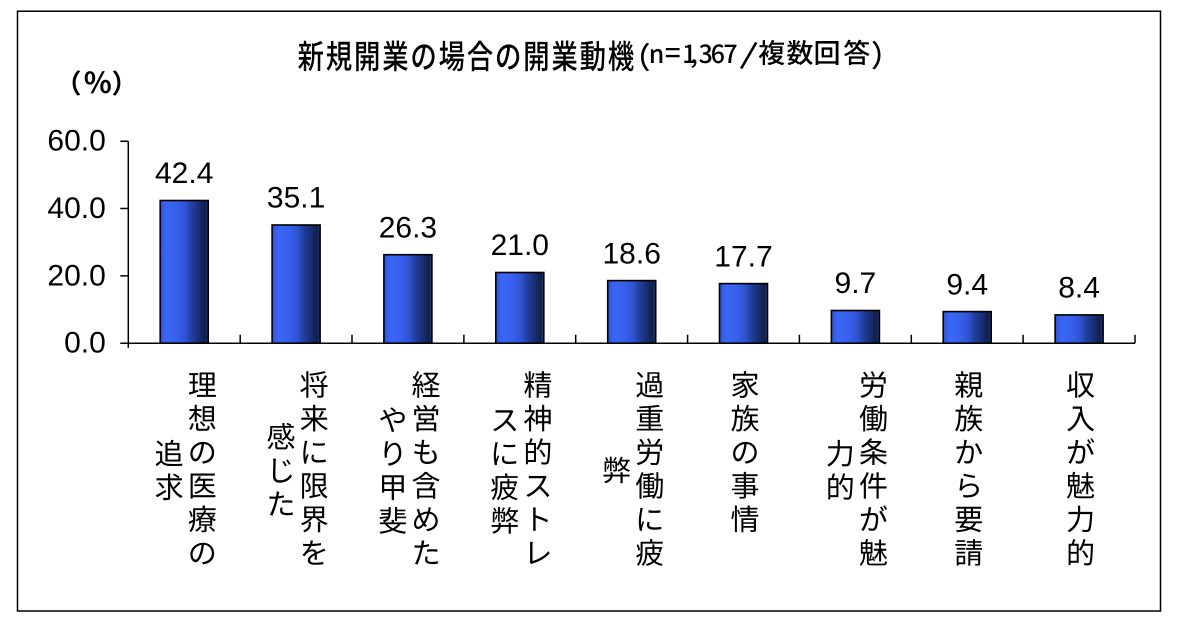 The height and width of the screenshot is (625, 1177). Describe the element at coordinates (184, 173) in the screenshot. I see `svg-text: 42.4` at that location.